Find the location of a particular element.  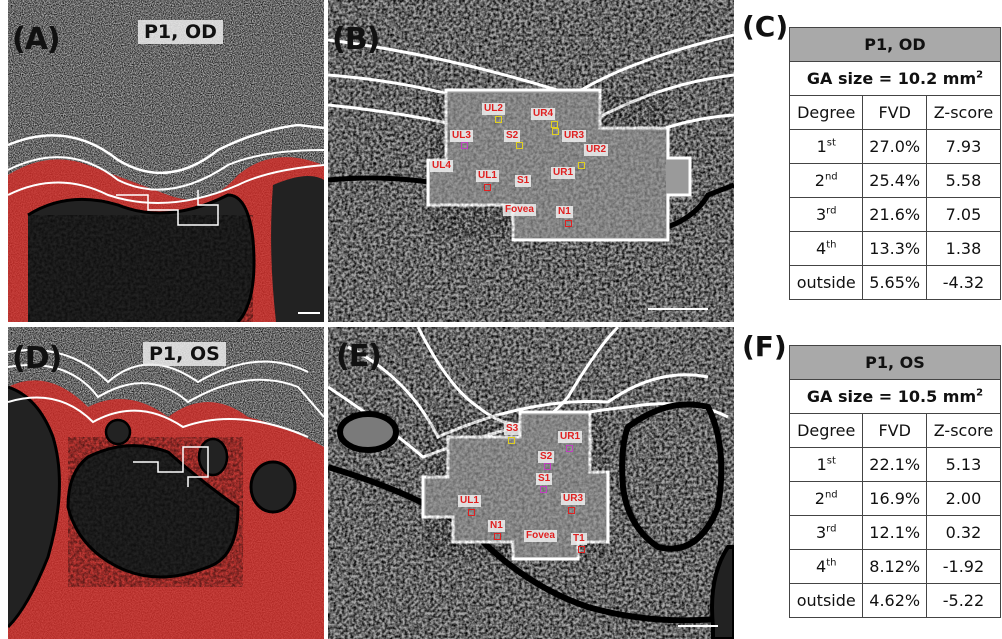

region-tag: S3 is located at coordinates (512, 429).